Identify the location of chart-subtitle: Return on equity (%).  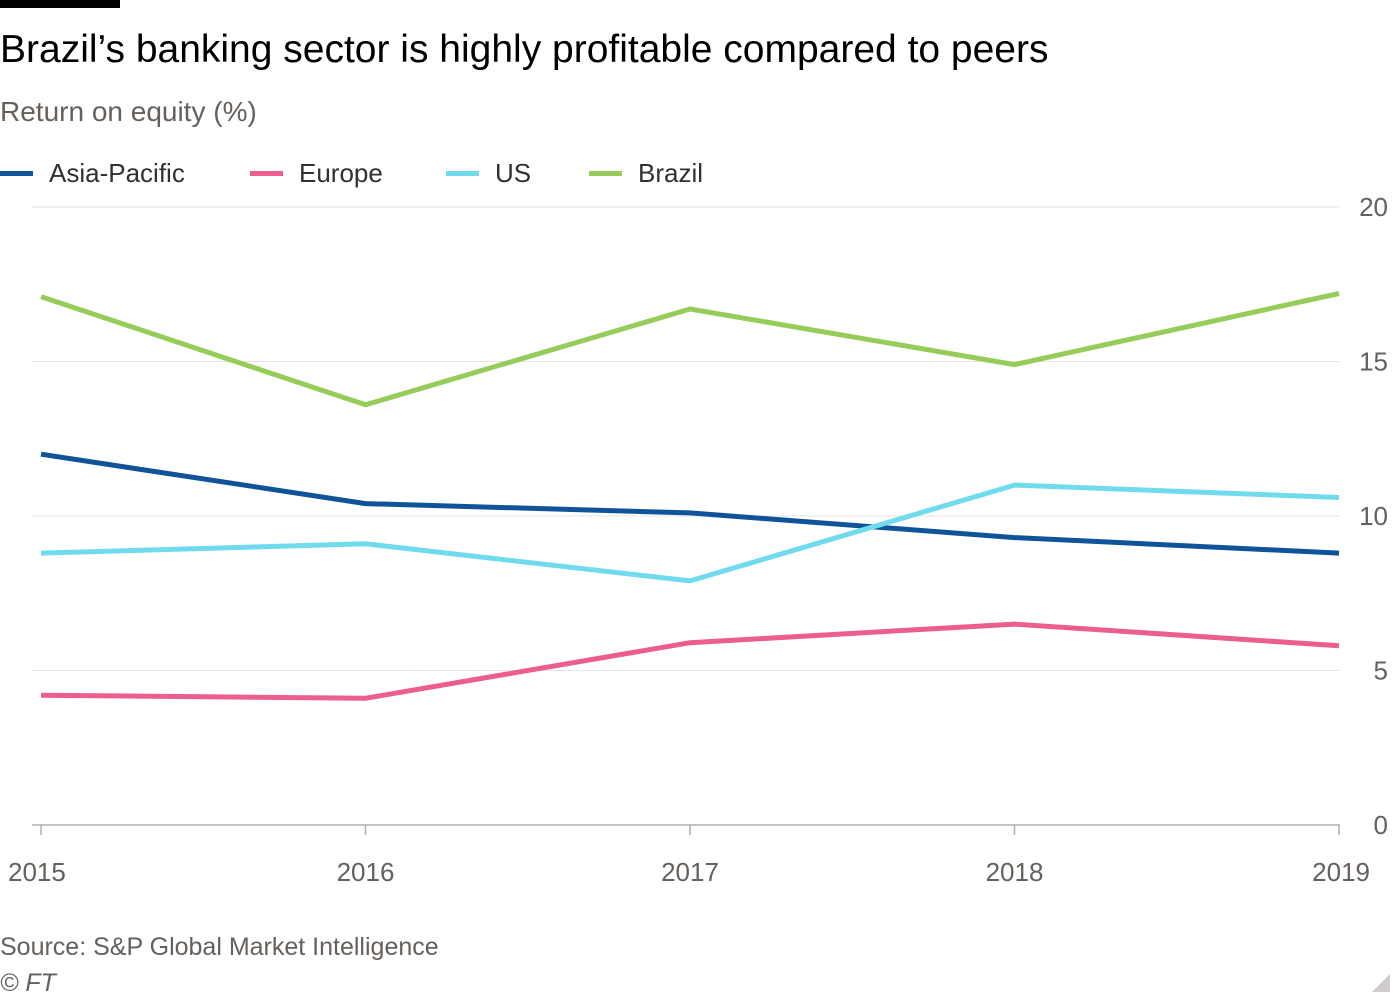
(128, 111).